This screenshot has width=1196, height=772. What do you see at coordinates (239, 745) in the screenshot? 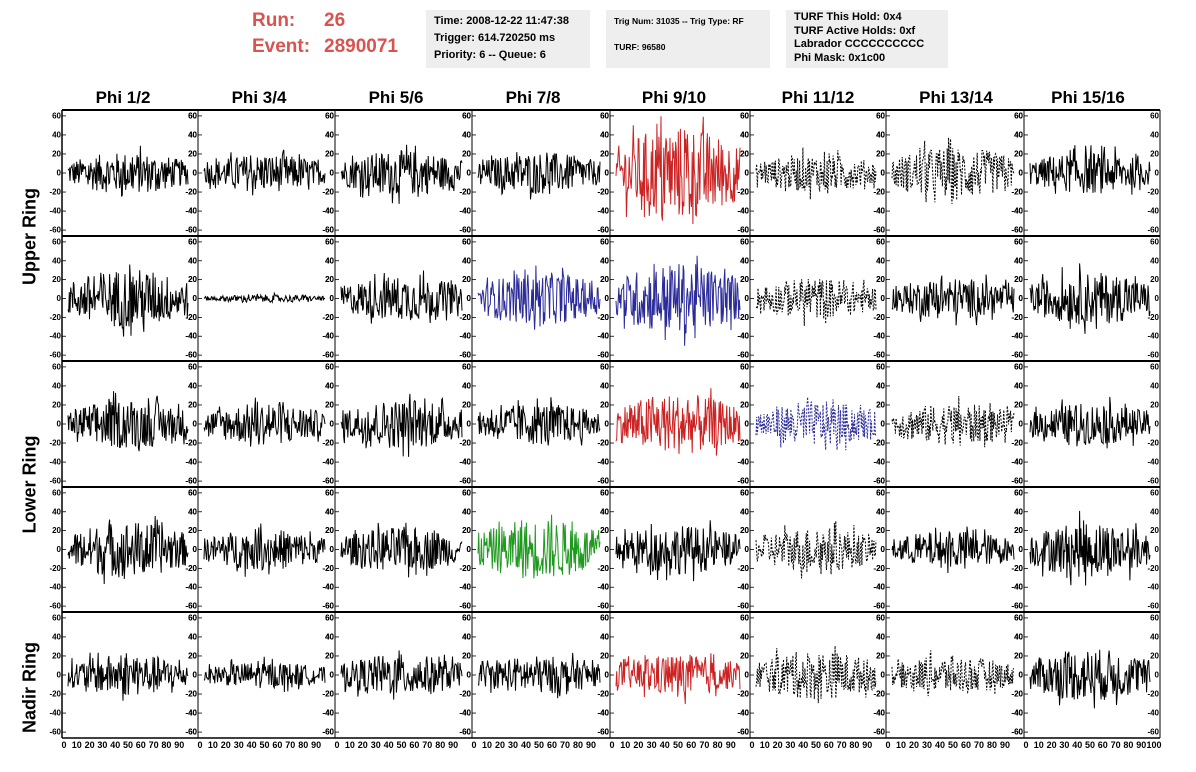
I see `x-tick-label: 30` at bounding box center [239, 745].